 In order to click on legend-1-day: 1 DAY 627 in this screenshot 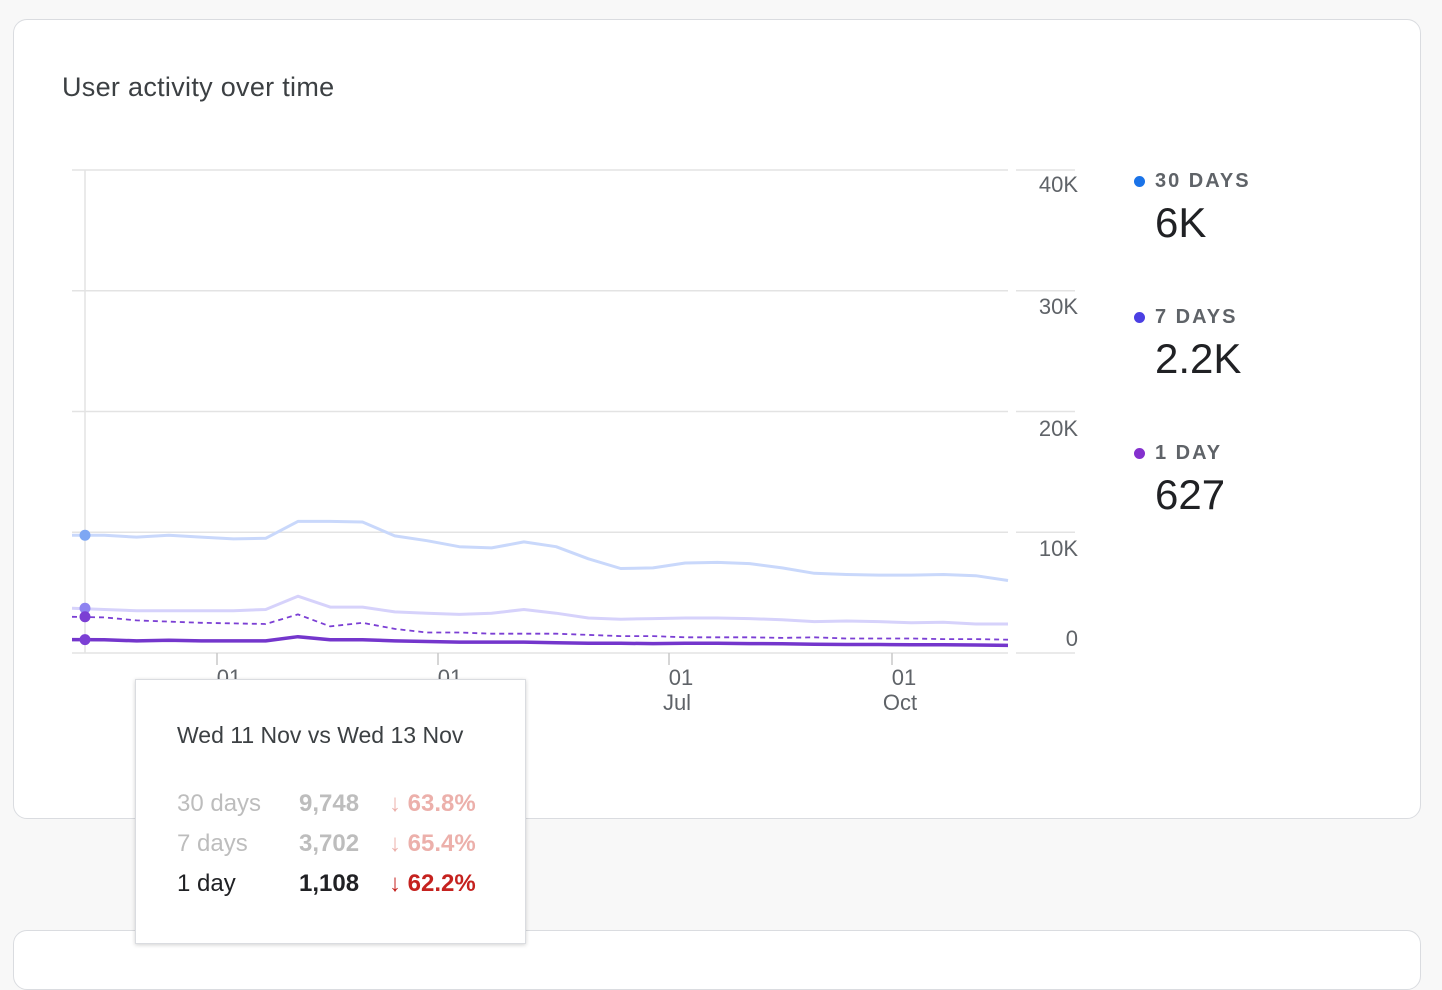, I will do `click(1179, 480)`.